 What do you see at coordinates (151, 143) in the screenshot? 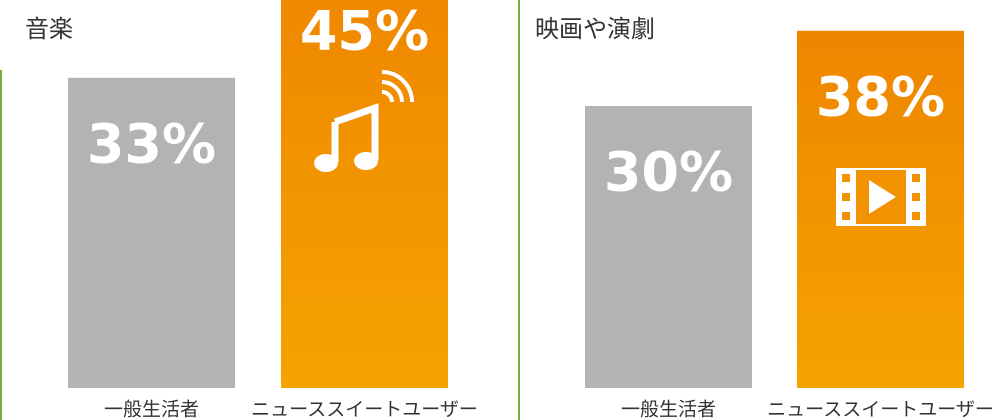
I see `value-label: 33%` at bounding box center [151, 143].